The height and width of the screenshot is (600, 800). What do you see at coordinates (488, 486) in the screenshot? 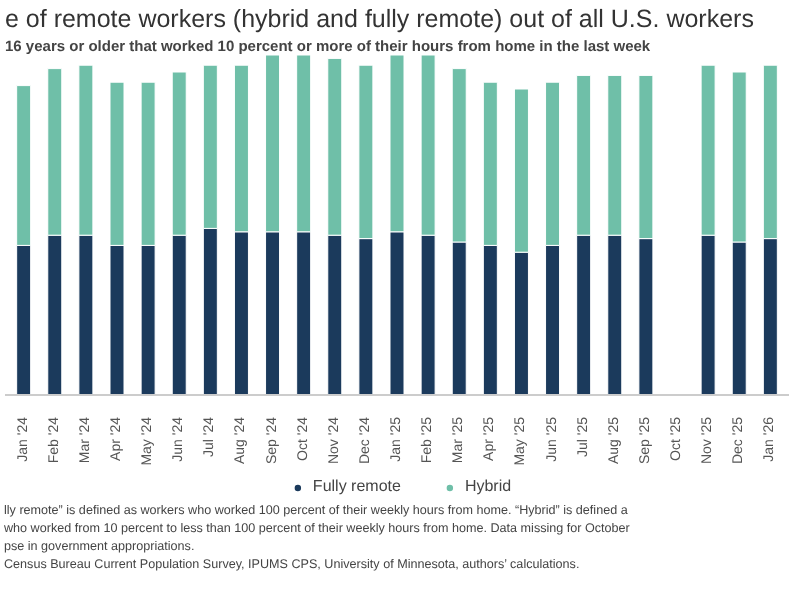
I see `legend-label: Hybrid` at bounding box center [488, 486].